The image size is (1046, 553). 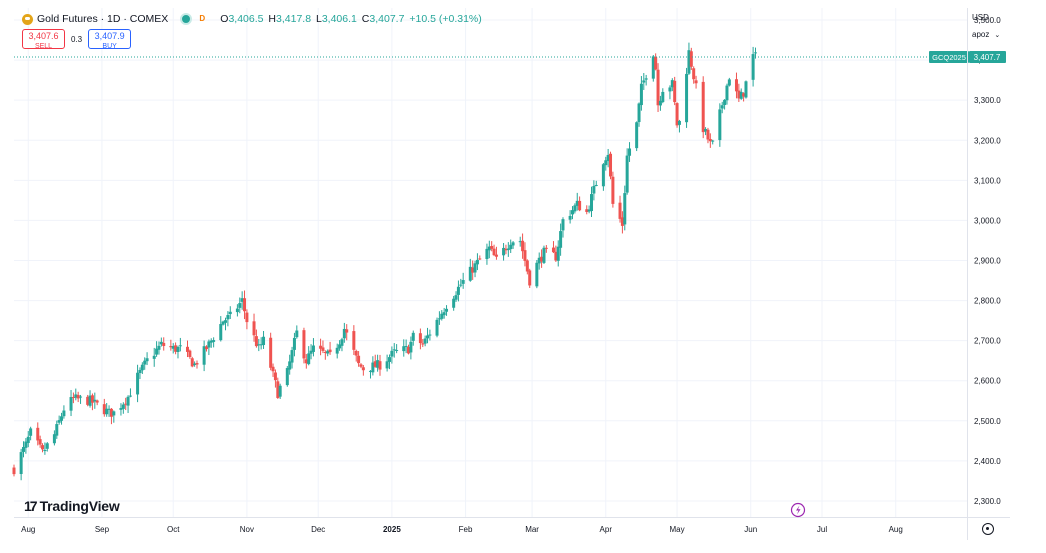 I want to click on time-tick-label: Dec, so click(x=318, y=529).